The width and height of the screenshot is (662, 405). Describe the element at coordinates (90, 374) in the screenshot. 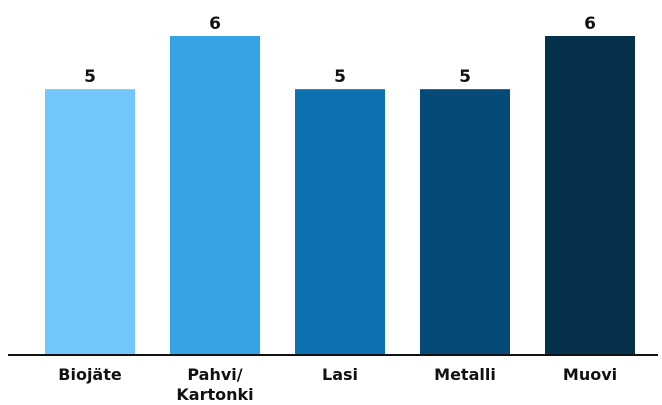

I see `x-tick-label-0: Biojäte` at that location.